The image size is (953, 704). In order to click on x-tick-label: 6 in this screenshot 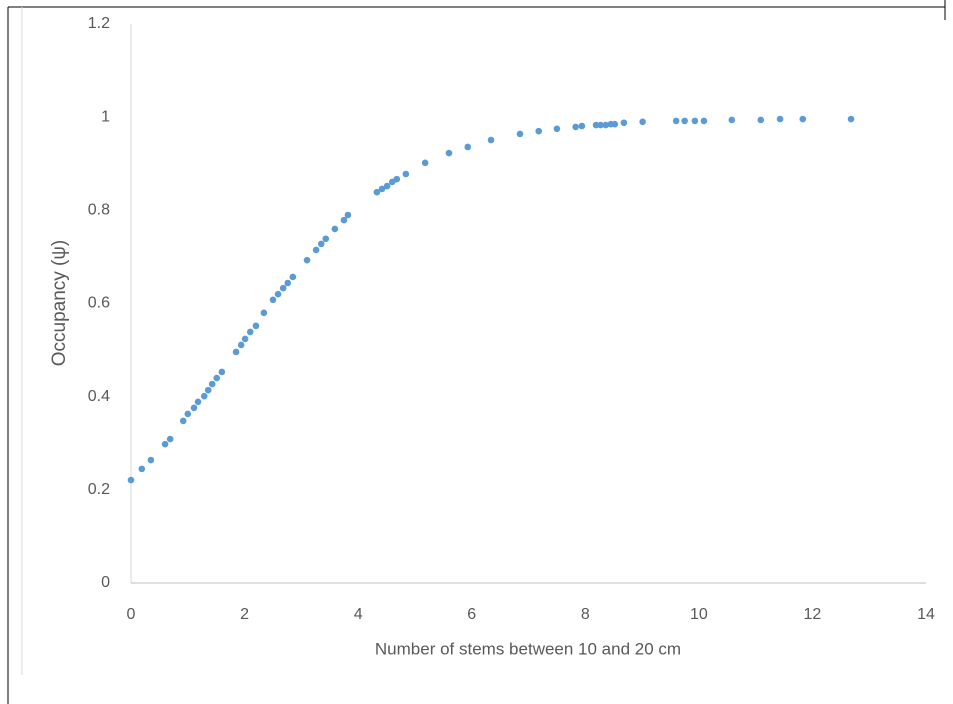, I will do `click(471, 614)`.